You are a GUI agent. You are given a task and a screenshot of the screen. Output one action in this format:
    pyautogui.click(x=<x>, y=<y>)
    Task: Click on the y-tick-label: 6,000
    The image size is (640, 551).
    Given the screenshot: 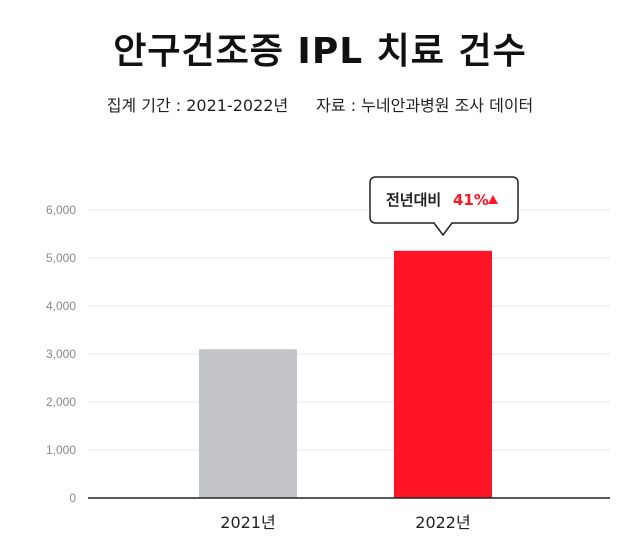 What is the action you would take?
    pyautogui.click(x=61, y=210)
    